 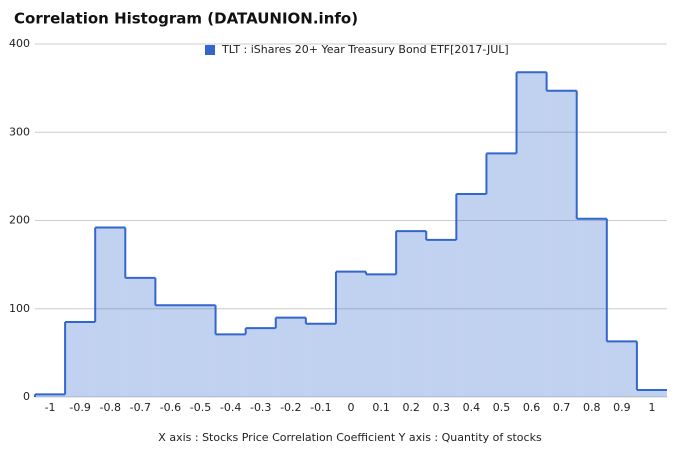 I want to click on x-tick-label: 0.2, so click(x=411, y=407).